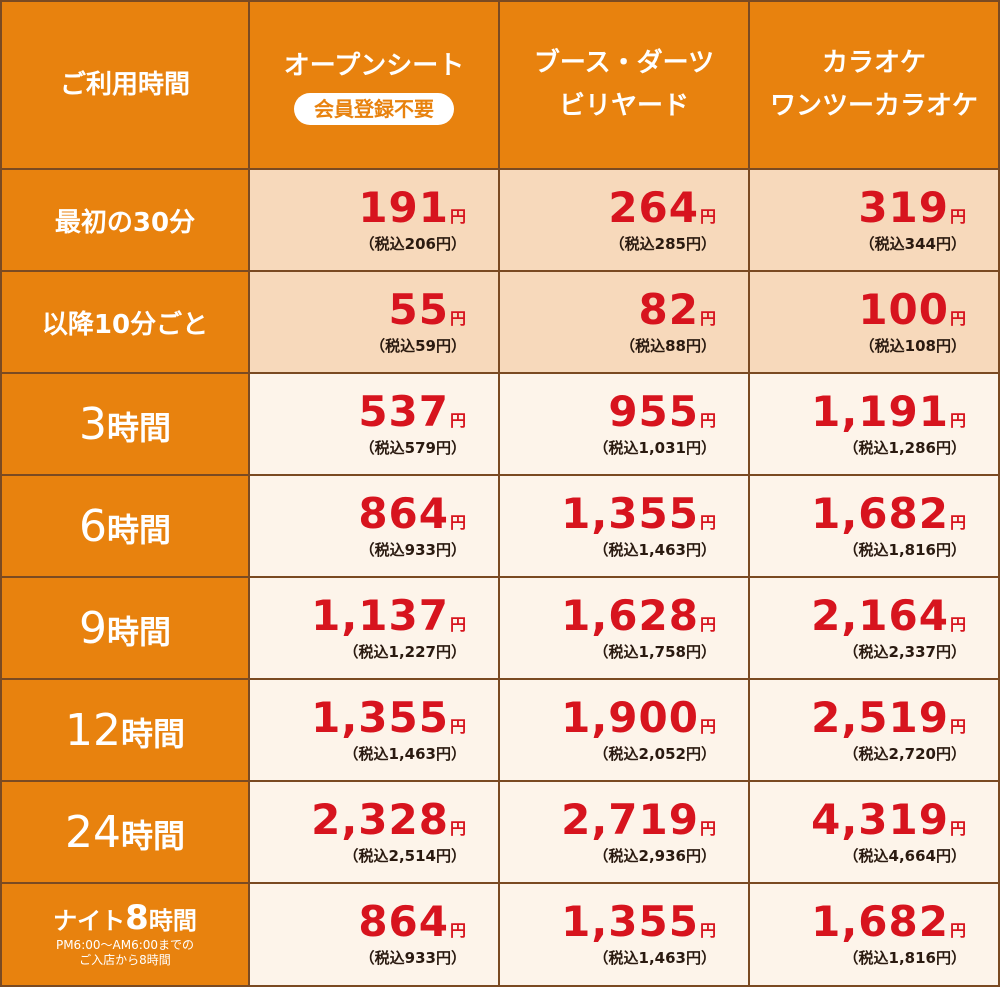 The width and height of the screenshot is (1000, 987). I want to click on price-cell: 1,137円 （税込1,227円）, so click(375, 629).